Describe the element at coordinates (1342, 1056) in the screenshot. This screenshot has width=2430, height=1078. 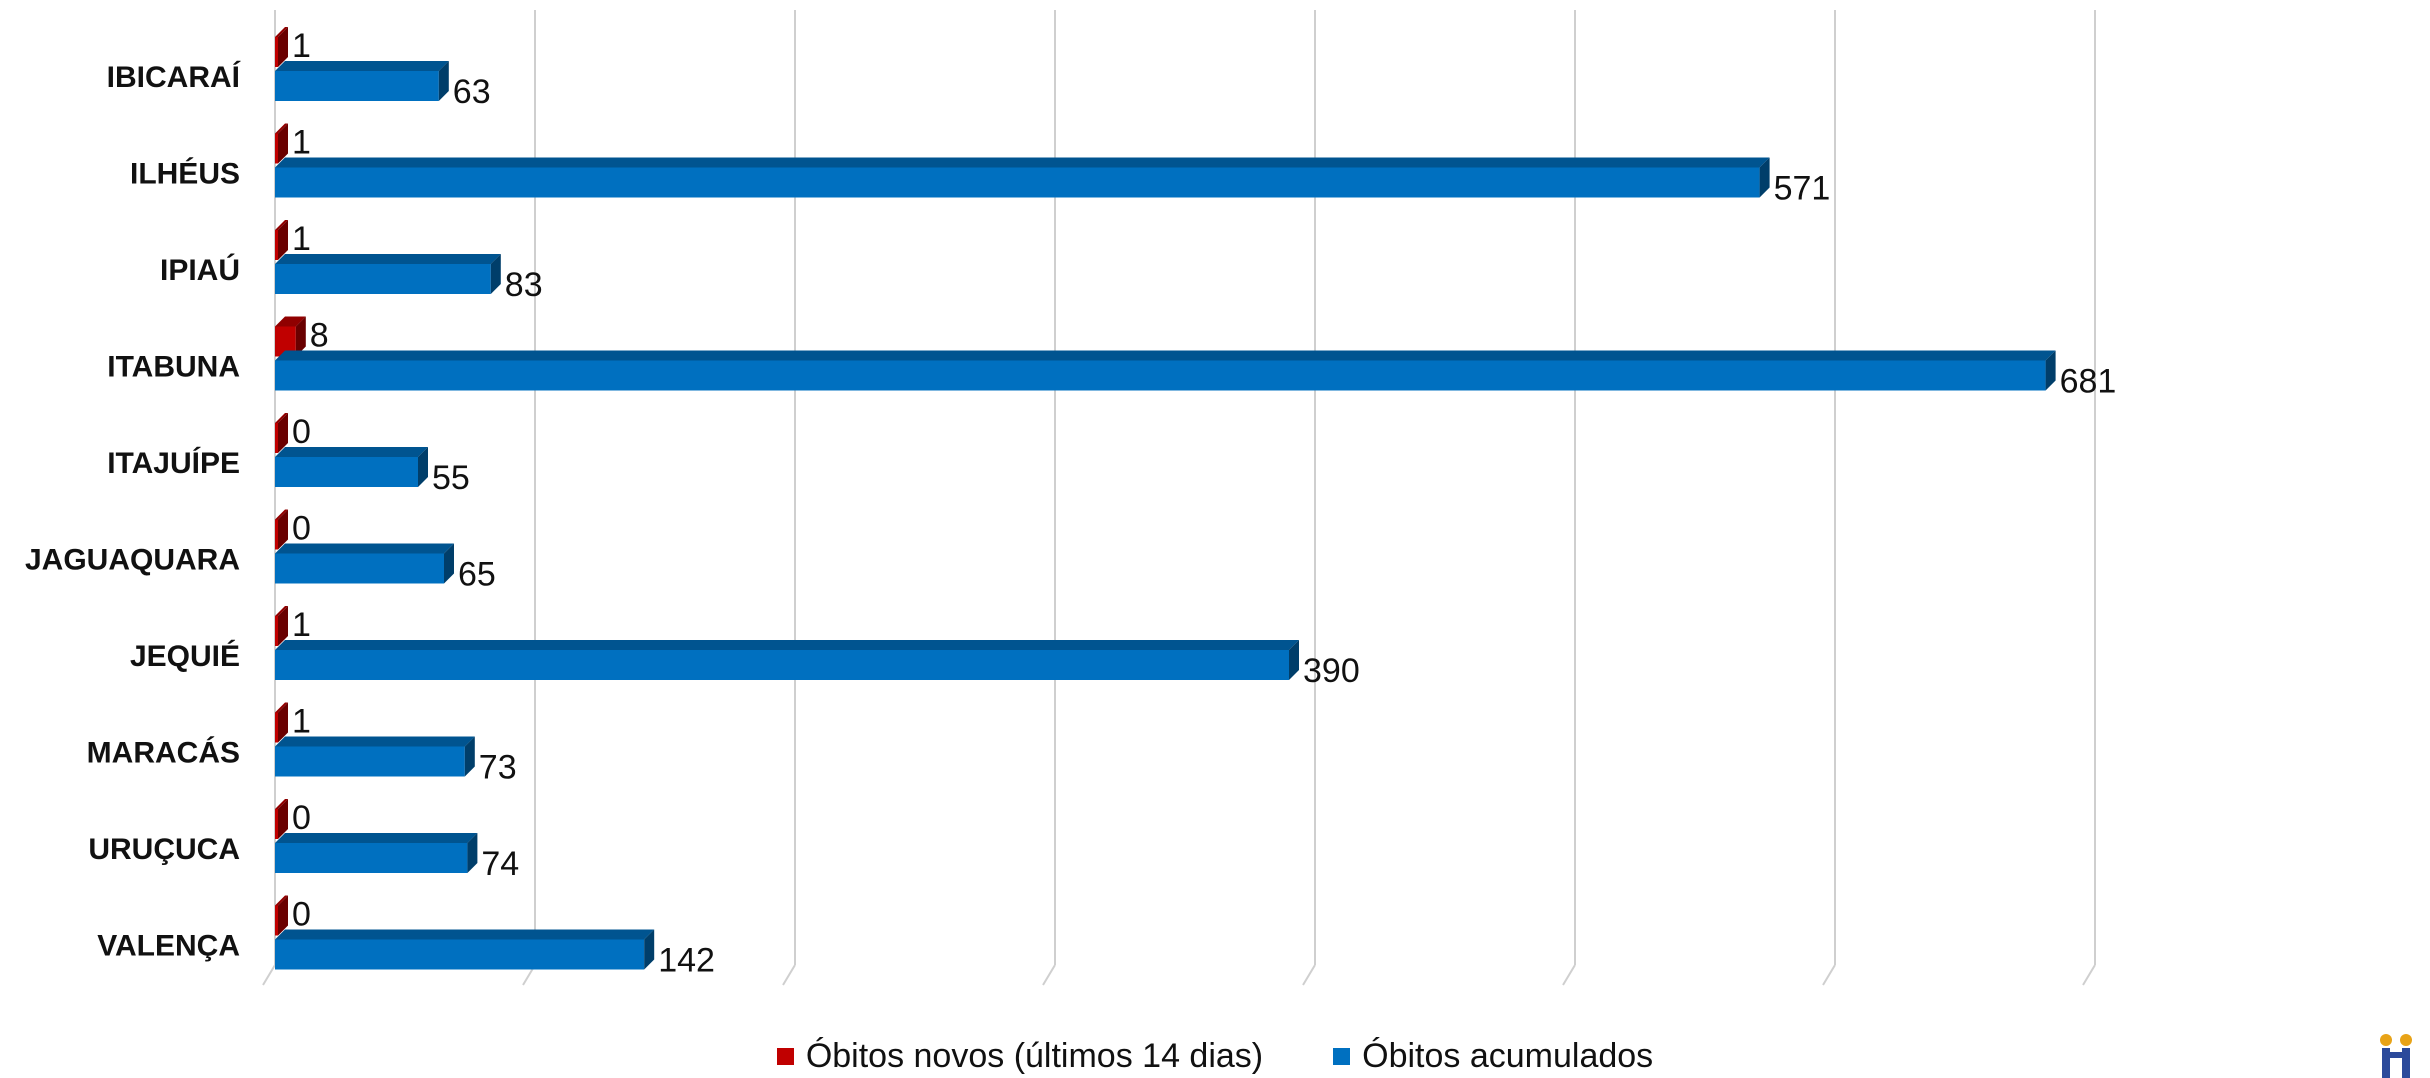
I see `legend-swatch-cumulative-deaths` at that location.